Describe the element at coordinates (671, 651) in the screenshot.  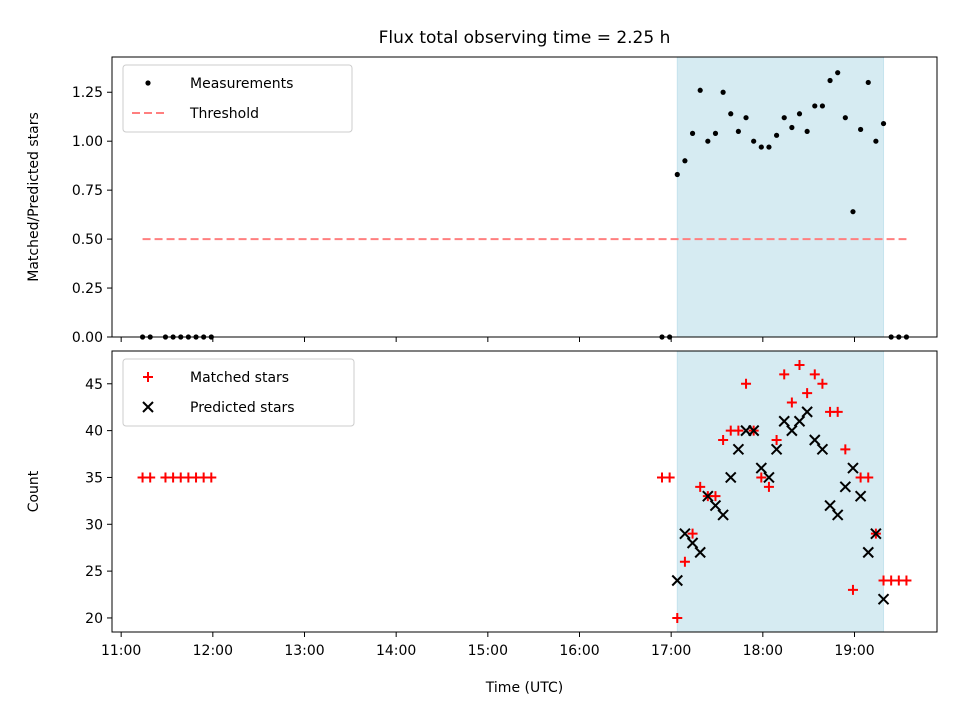
I see `x-tick-label: 17:00` at that location.